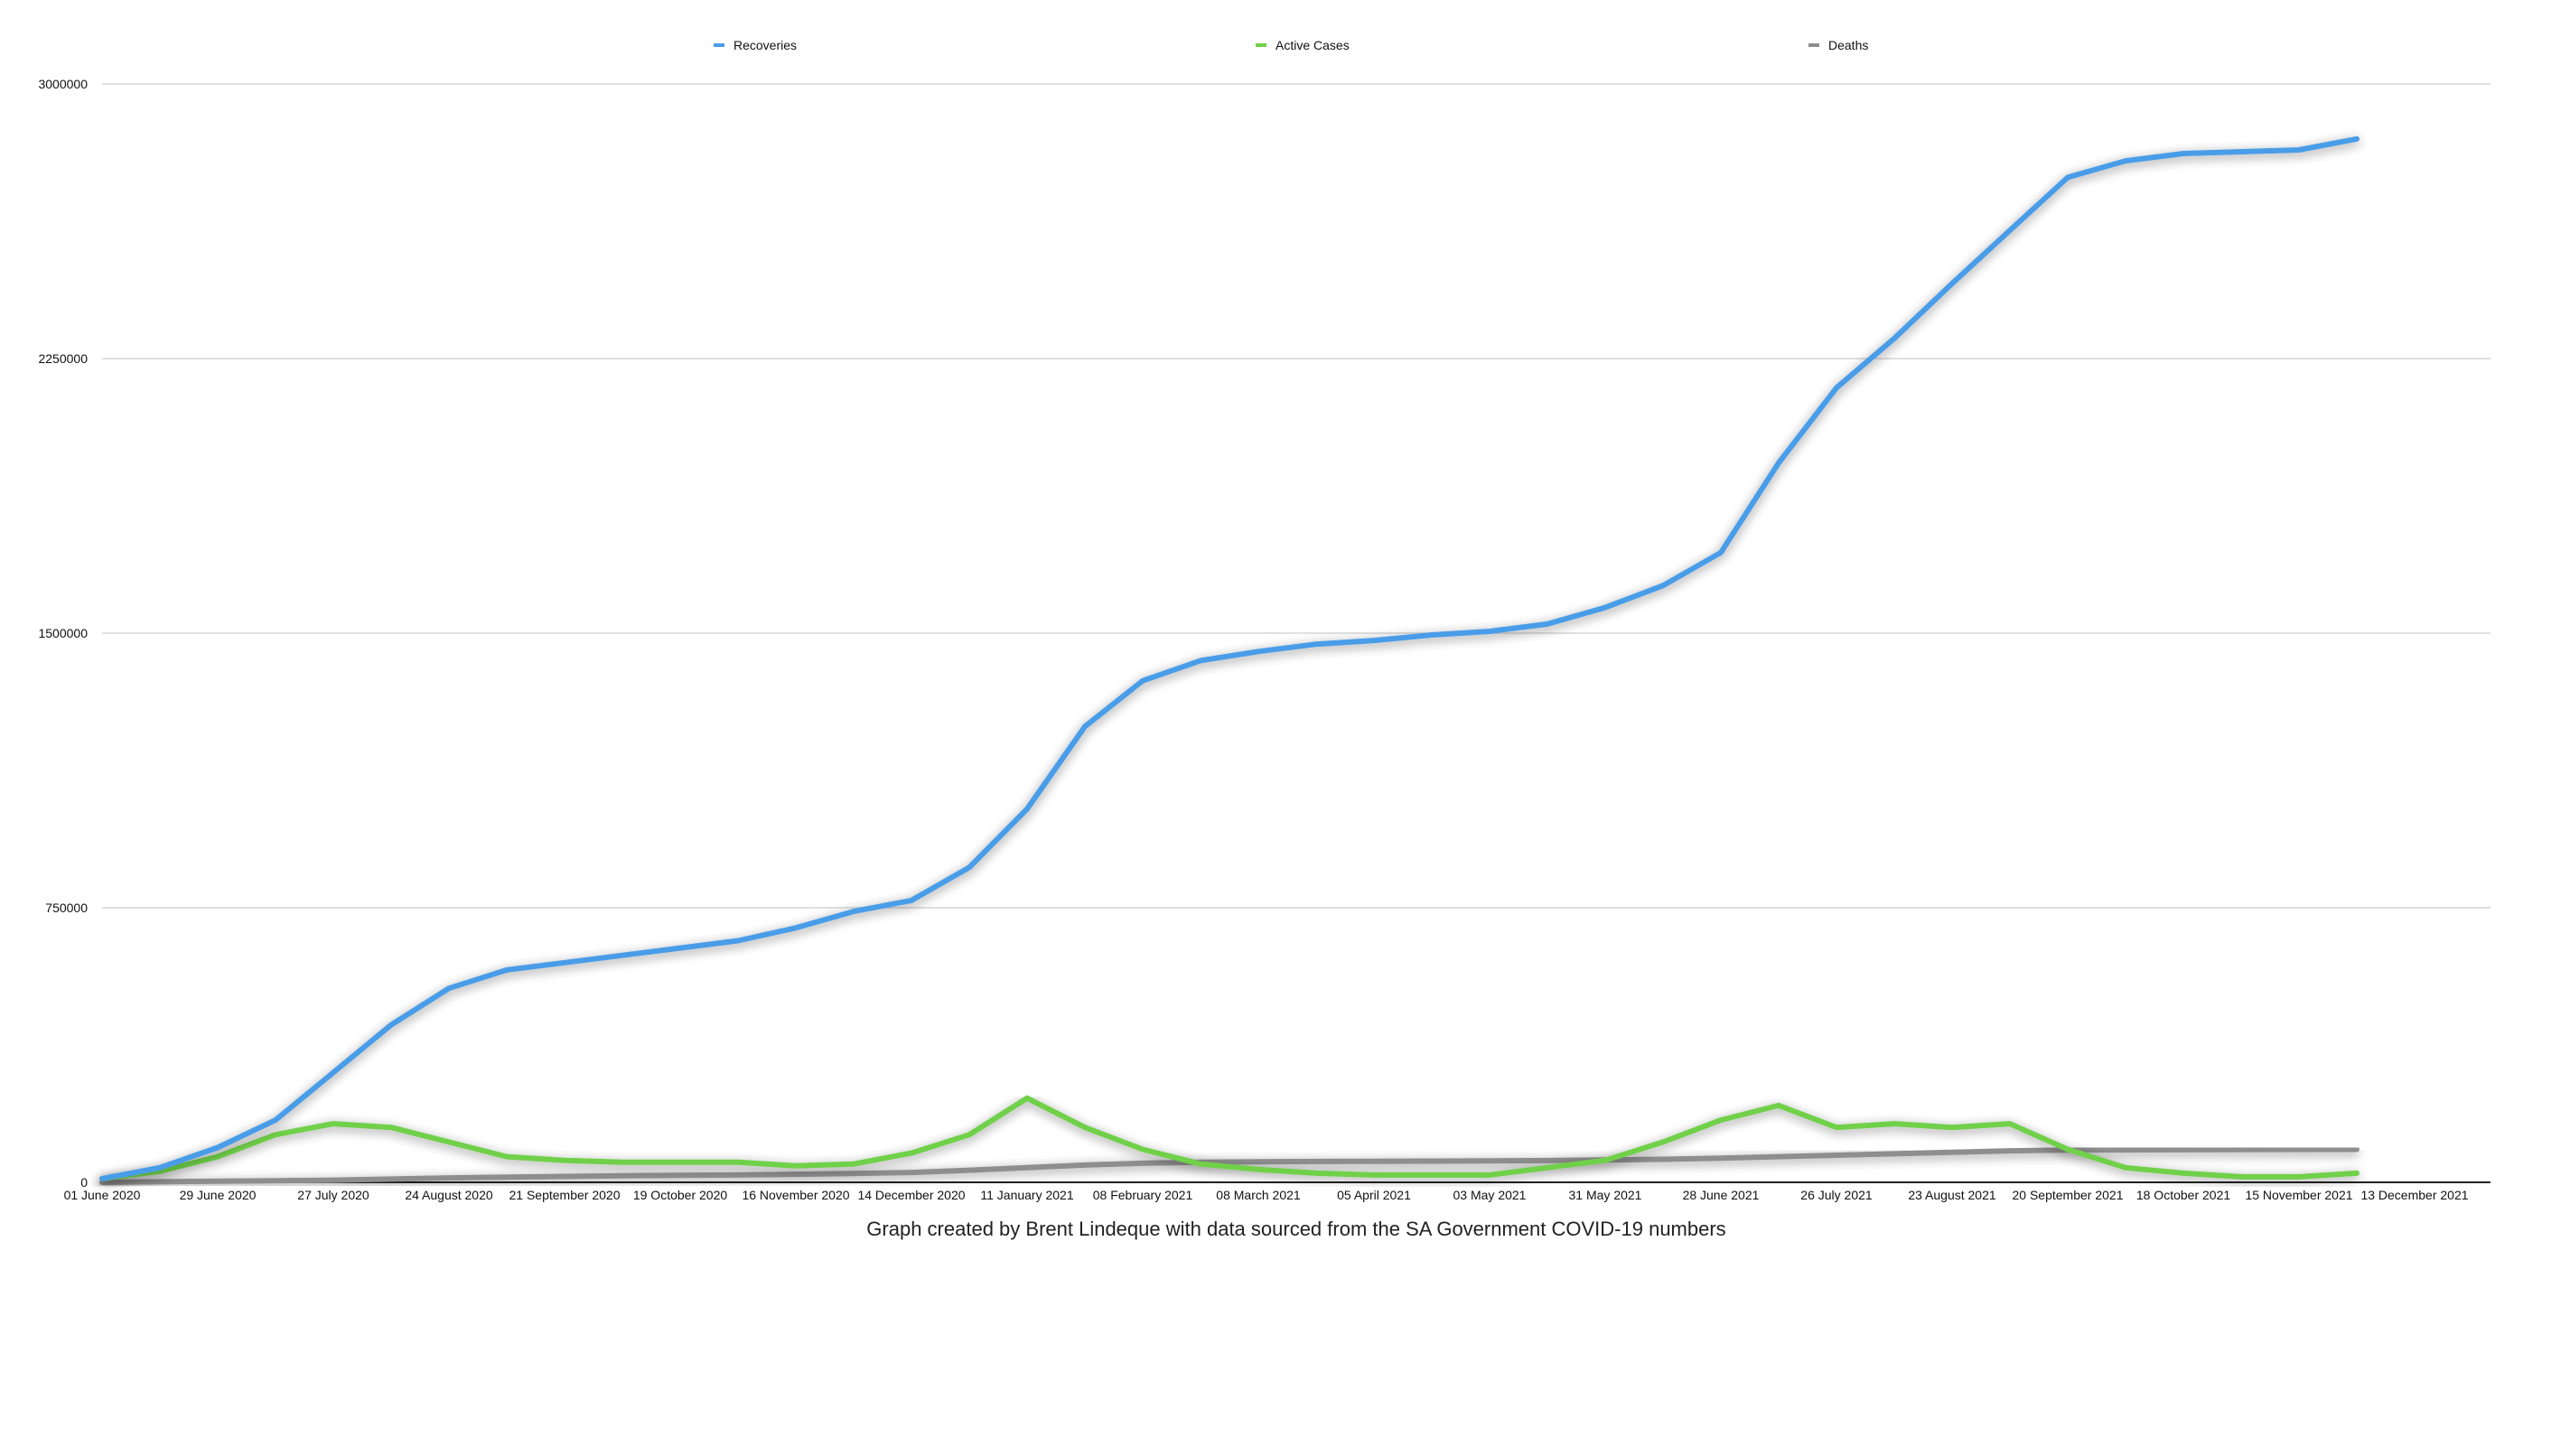 This screenshot has height=1456, width=2551. I want to click on x-tick-label: 27 July 2020, so click(333, 1195).